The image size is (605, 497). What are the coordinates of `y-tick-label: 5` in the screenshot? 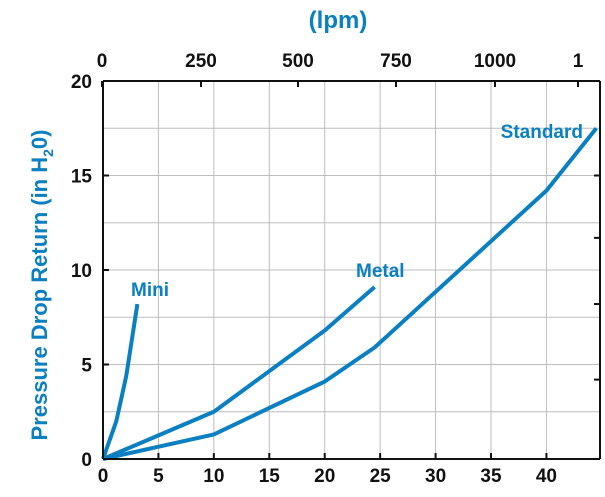 It's located at (86, 366).